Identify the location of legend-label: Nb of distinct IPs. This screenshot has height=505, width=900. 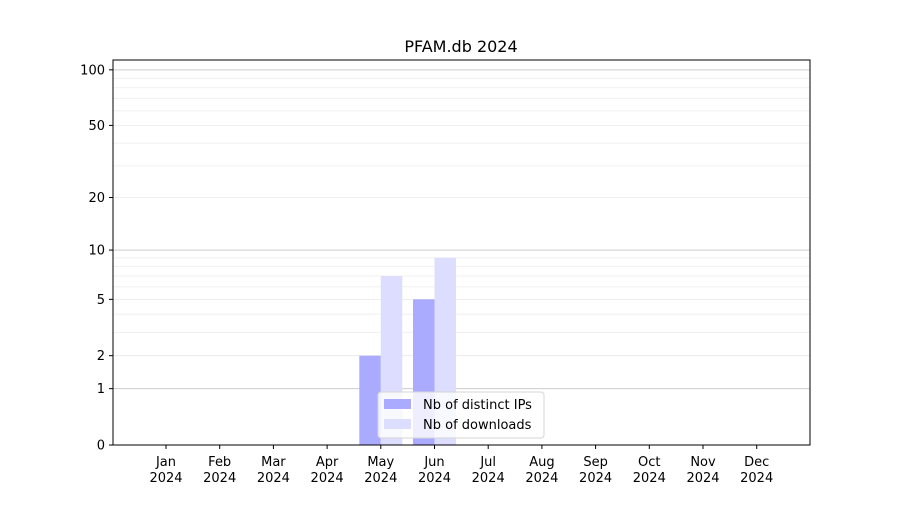
(477, 405).